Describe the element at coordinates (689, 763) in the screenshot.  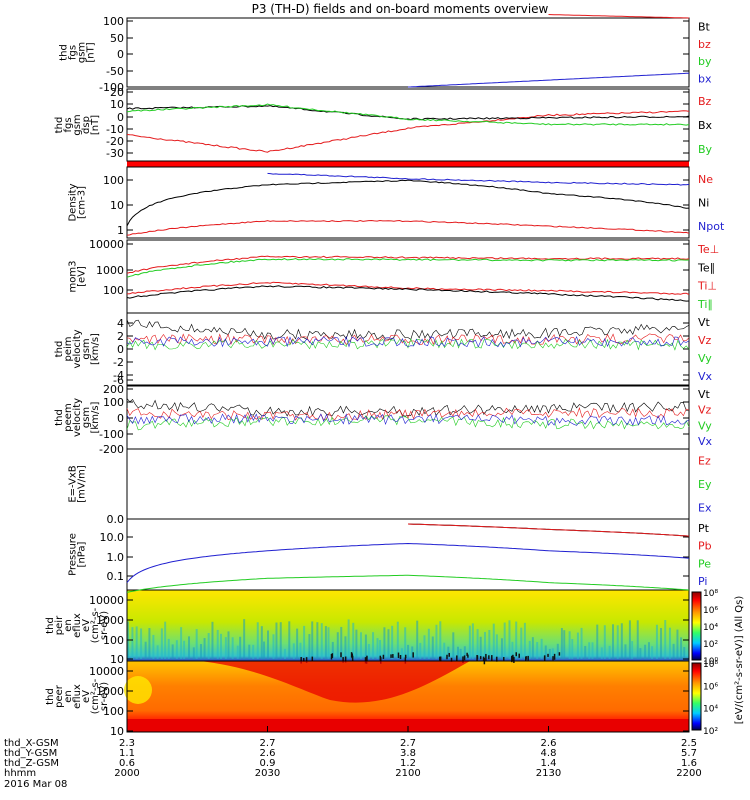
I see `x-row-value: 1.6` at that location.